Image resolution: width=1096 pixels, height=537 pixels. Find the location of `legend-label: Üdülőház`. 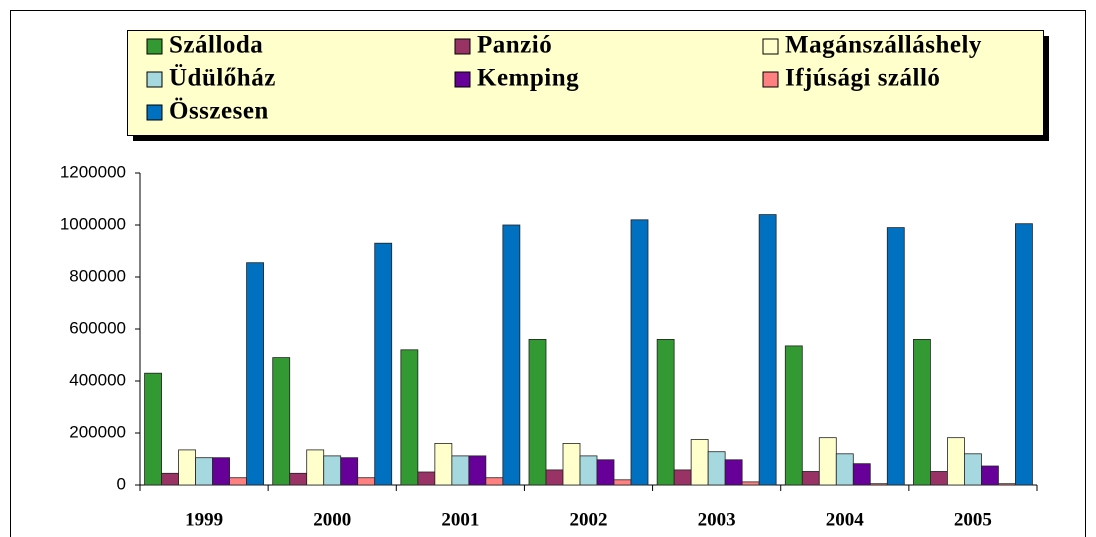

legend-label: Üdülőház is located at coordinates (222, 78).